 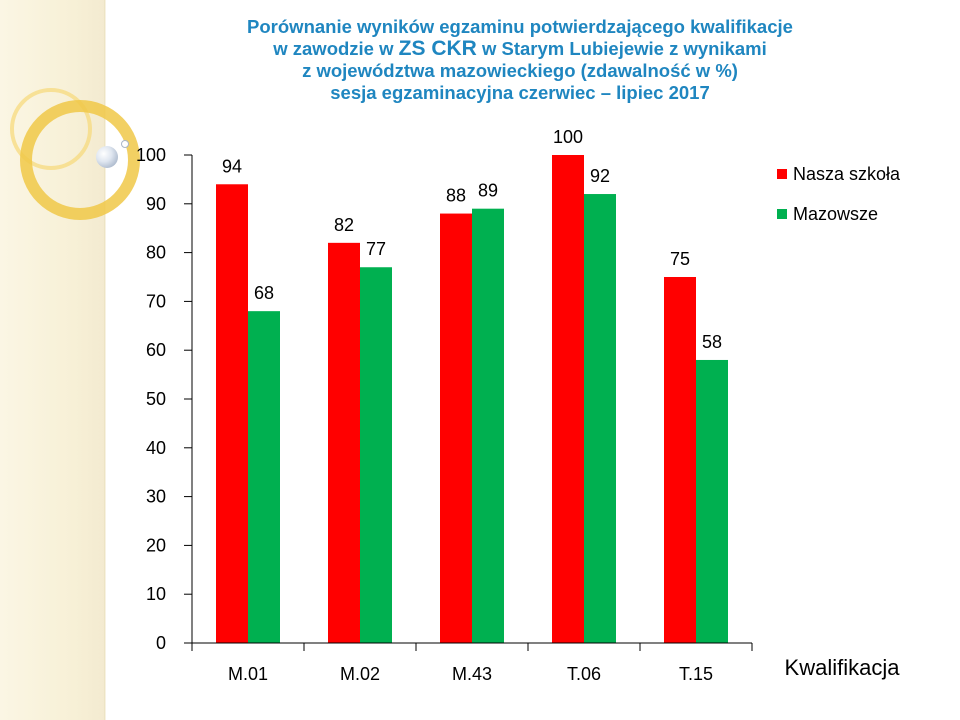 What do you see at coordinates (472, 674) in the screenshot?
I see `x-tick-label: M.43` at bounding box center [472, 674].